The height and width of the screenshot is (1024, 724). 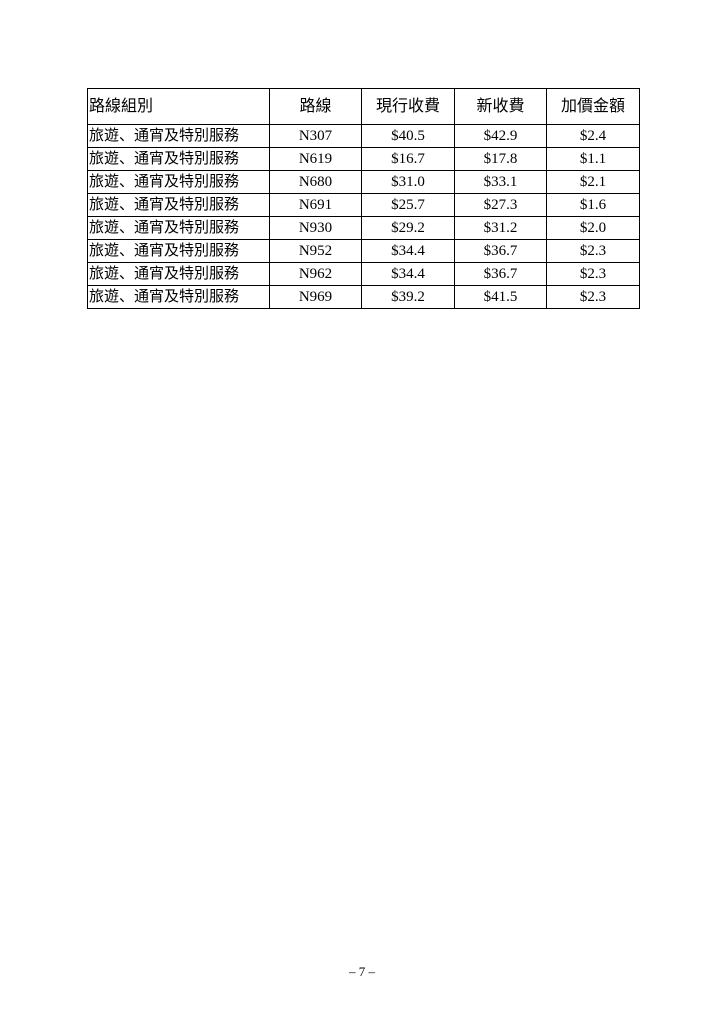 I want to click on table-cell: $42.9, so click(x=500, y=136).